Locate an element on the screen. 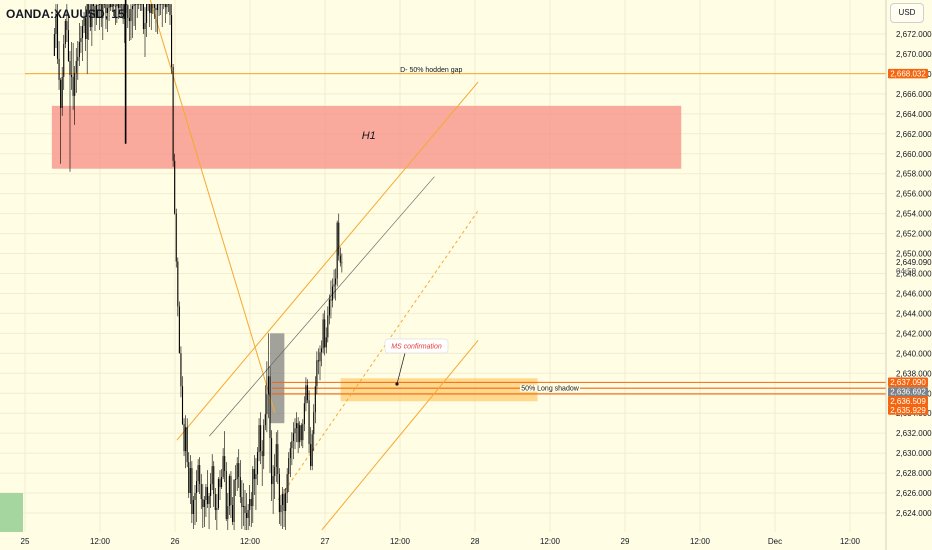 The width and height of the screenshot is (932, 550). price-label: 2,635.929 is located at coordinates (908, 410).